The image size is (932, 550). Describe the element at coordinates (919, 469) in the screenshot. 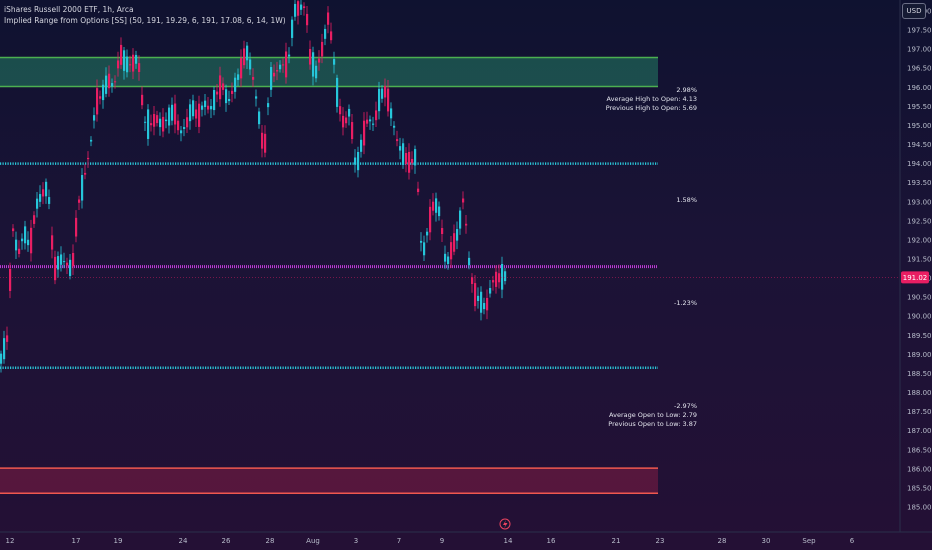

I see `price-tick-label: 186.00` at that location.